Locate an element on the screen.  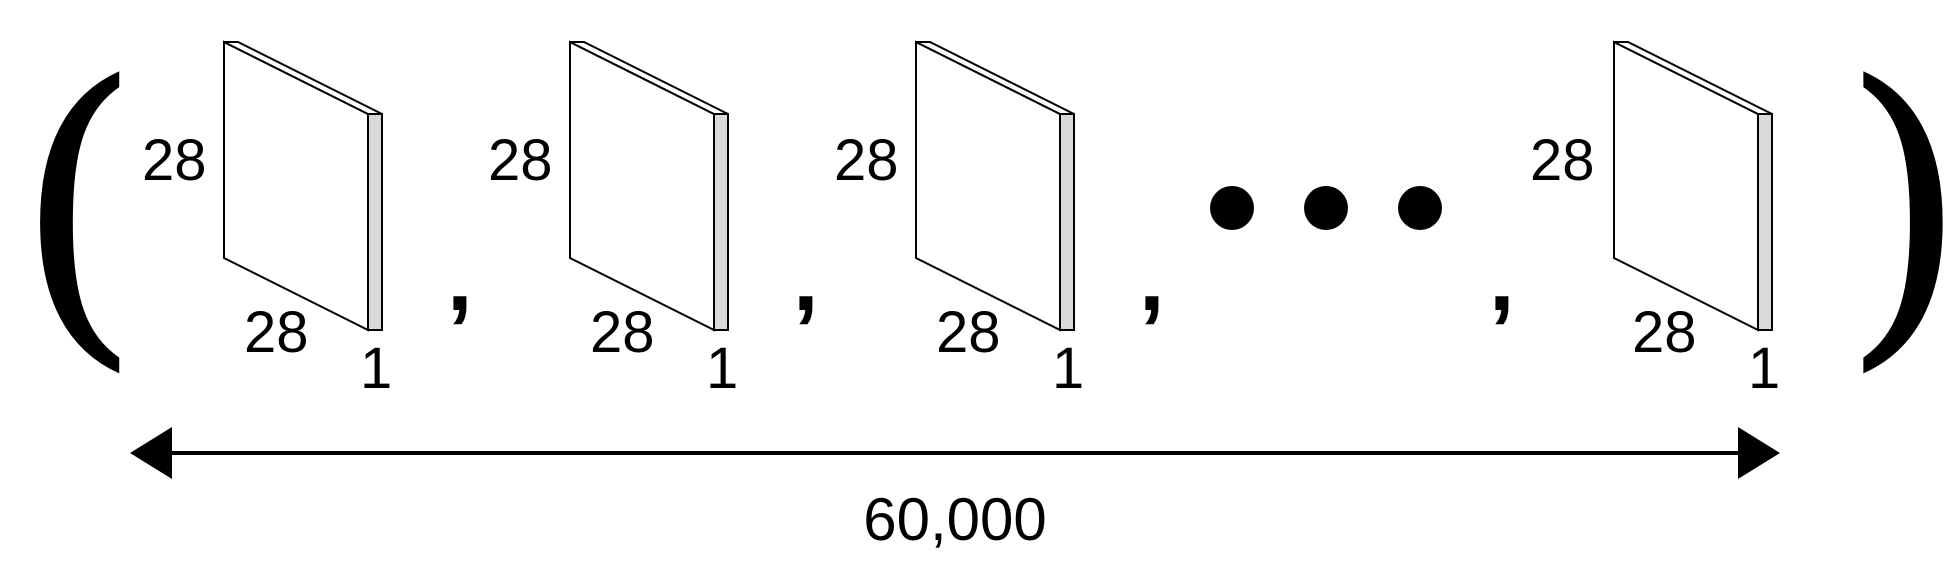
count-arrow is located at coordinates (955, 453).